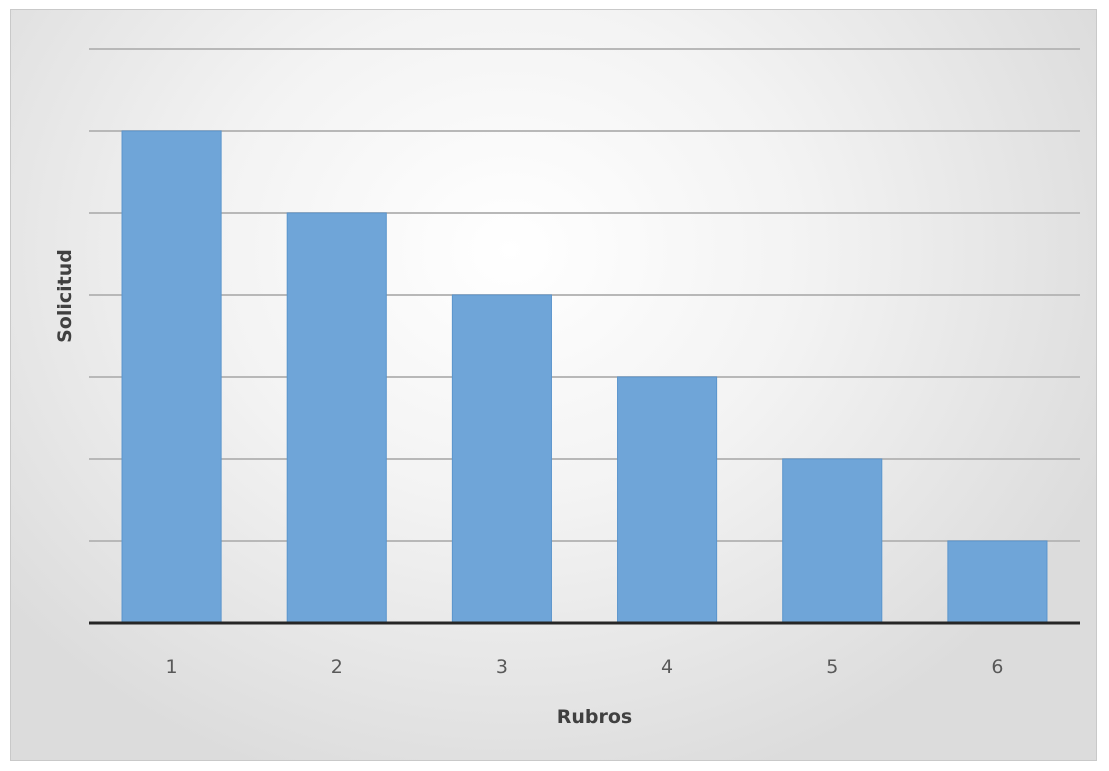 The width and height of the screenshot is (1109, 771). Describe the element at coordinates (667, 667) in the screenshot. I see `x-tick-label: 4` at that location.